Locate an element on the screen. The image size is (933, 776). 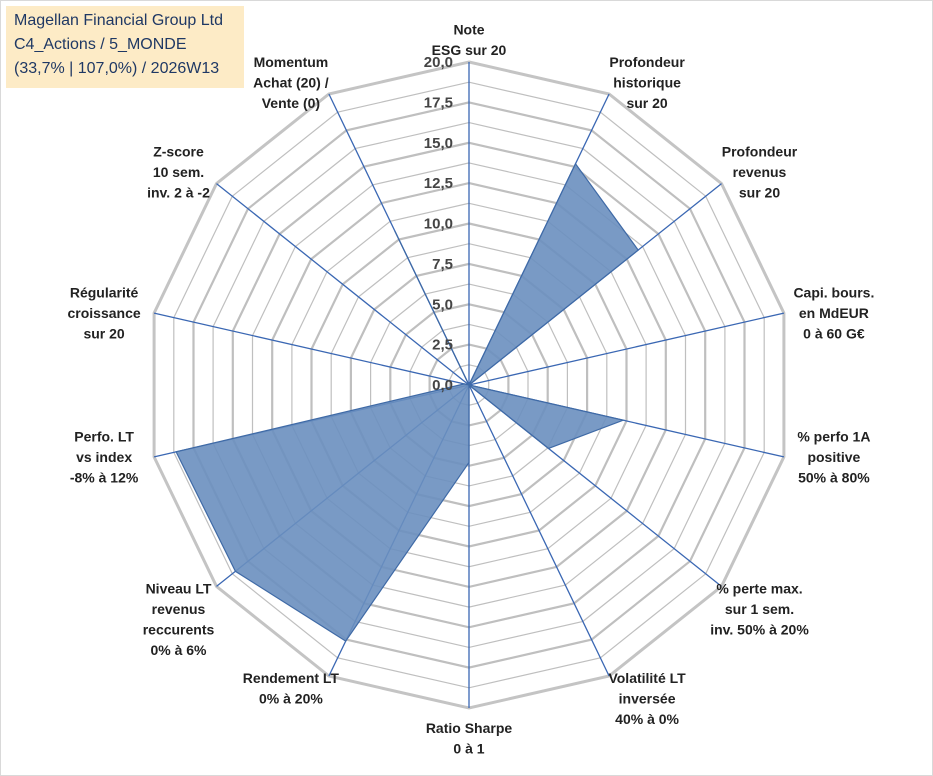
axis-label: Régularité croissance sur 20 is located at coordinates (104, 313).